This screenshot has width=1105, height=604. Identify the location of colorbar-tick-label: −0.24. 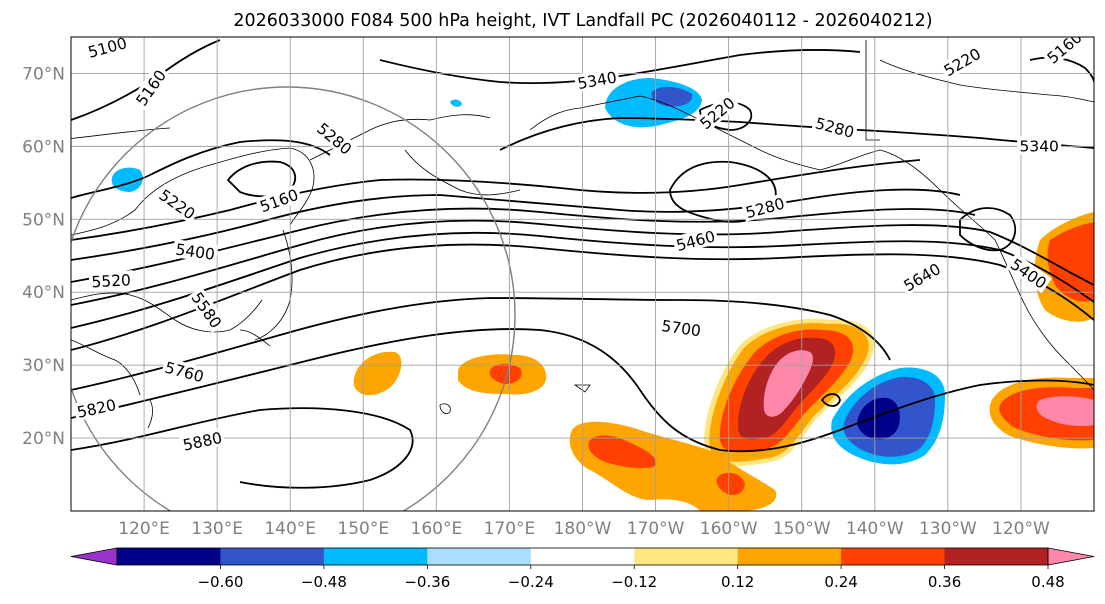
(531, 582).